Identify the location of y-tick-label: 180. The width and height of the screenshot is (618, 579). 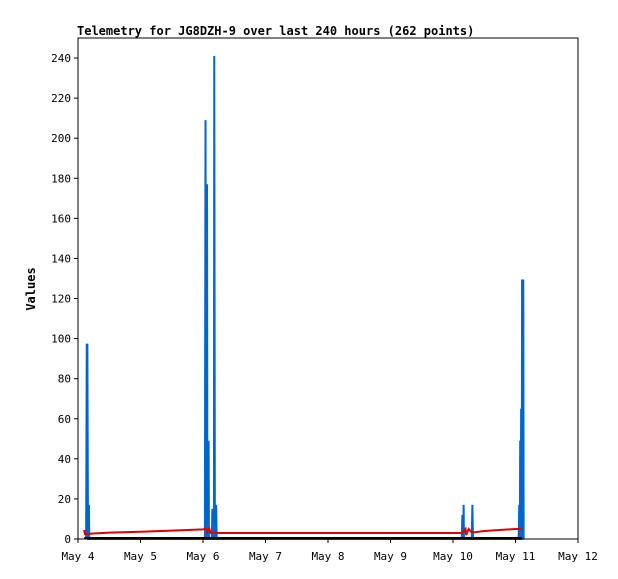
(61, 178).